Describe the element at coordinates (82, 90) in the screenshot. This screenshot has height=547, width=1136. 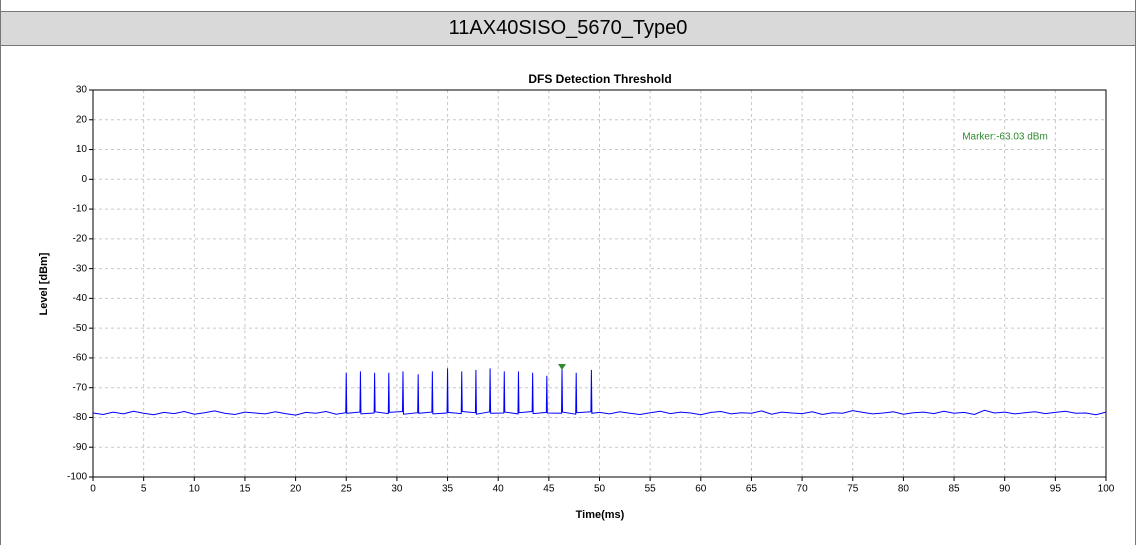
I see `y-tick-label: 30` at that location.